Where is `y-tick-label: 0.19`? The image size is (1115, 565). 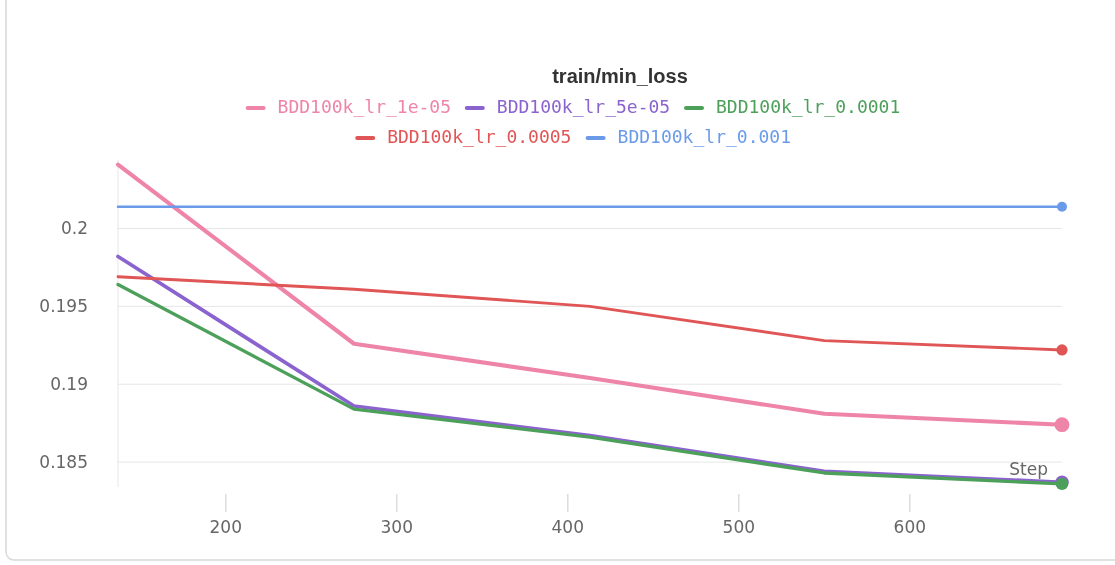
y-tick-label: 0.19 is located at coordinates (69, 384).